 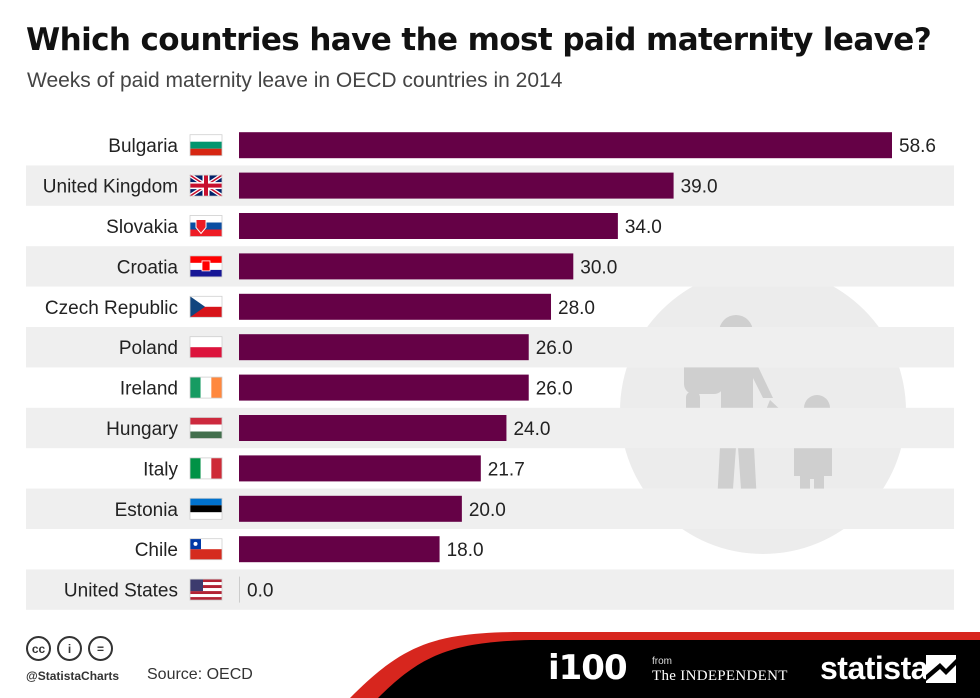 What do you see at coordinates (206, 387) in the screenshot?
I see `ireland-flag-icon` at bounding box center [206, 387].